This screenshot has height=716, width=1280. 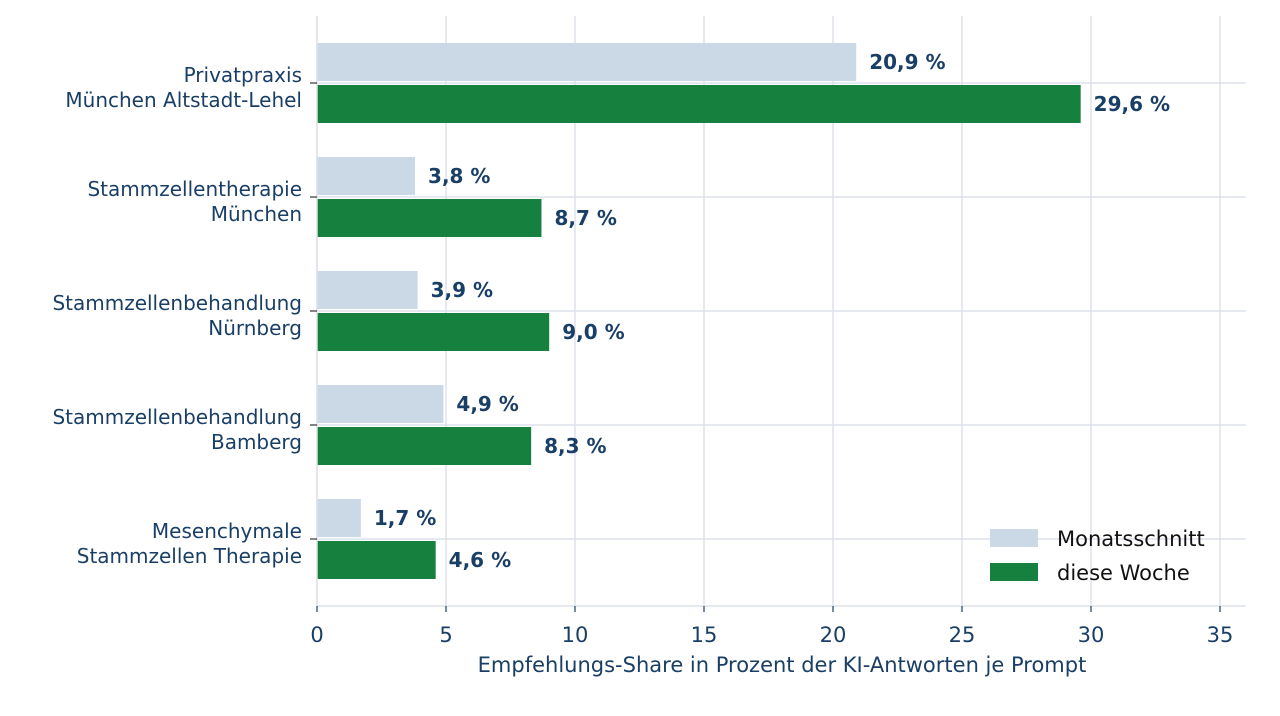 What do you see at coordinates (585, 218) in the screenshot?
I see `bar-value-label: 8,7 %` at bounding box center [585, 218].